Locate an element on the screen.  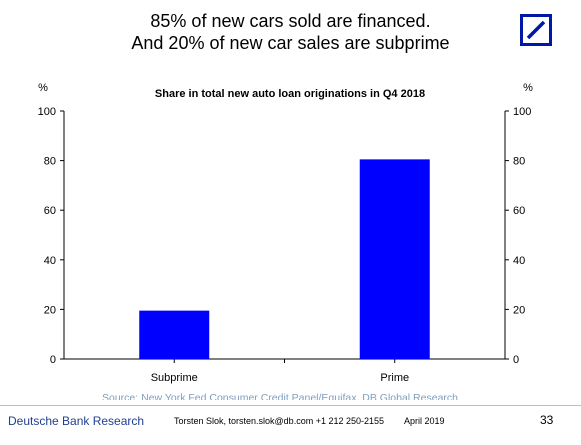
y-tick-label-right: 60 is located at coordinates (519, 211).